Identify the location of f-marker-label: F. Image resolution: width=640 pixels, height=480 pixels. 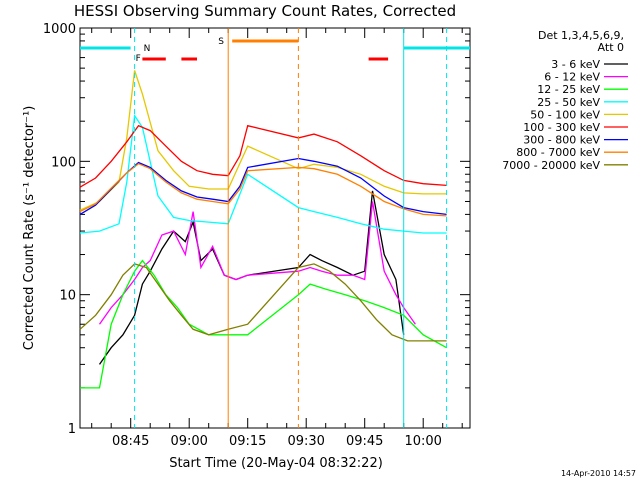
(138, 59).